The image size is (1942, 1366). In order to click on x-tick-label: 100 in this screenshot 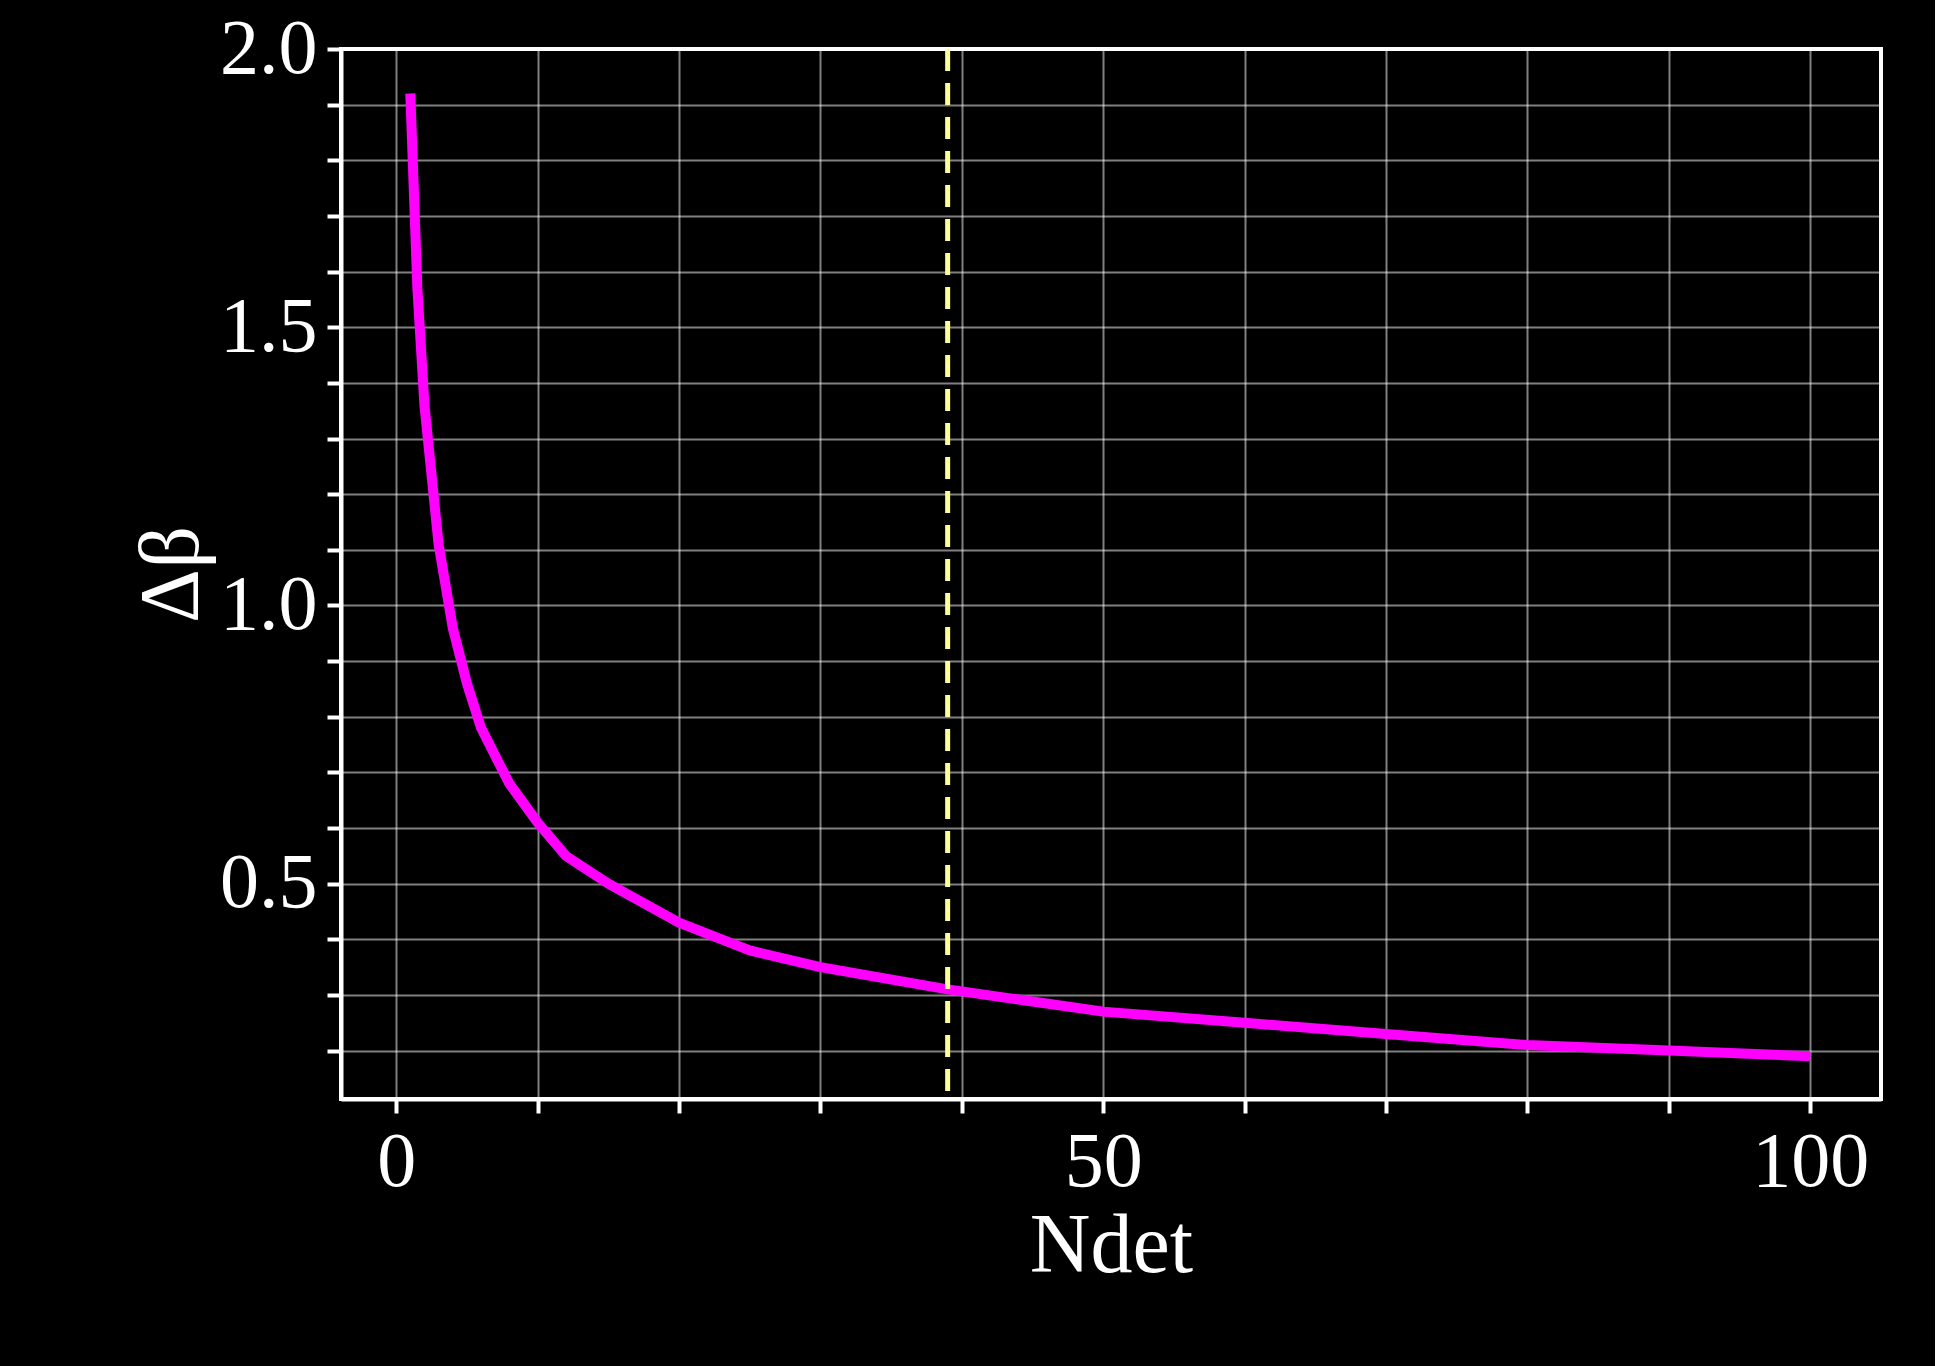, I will do `click(1811, 1159)`.